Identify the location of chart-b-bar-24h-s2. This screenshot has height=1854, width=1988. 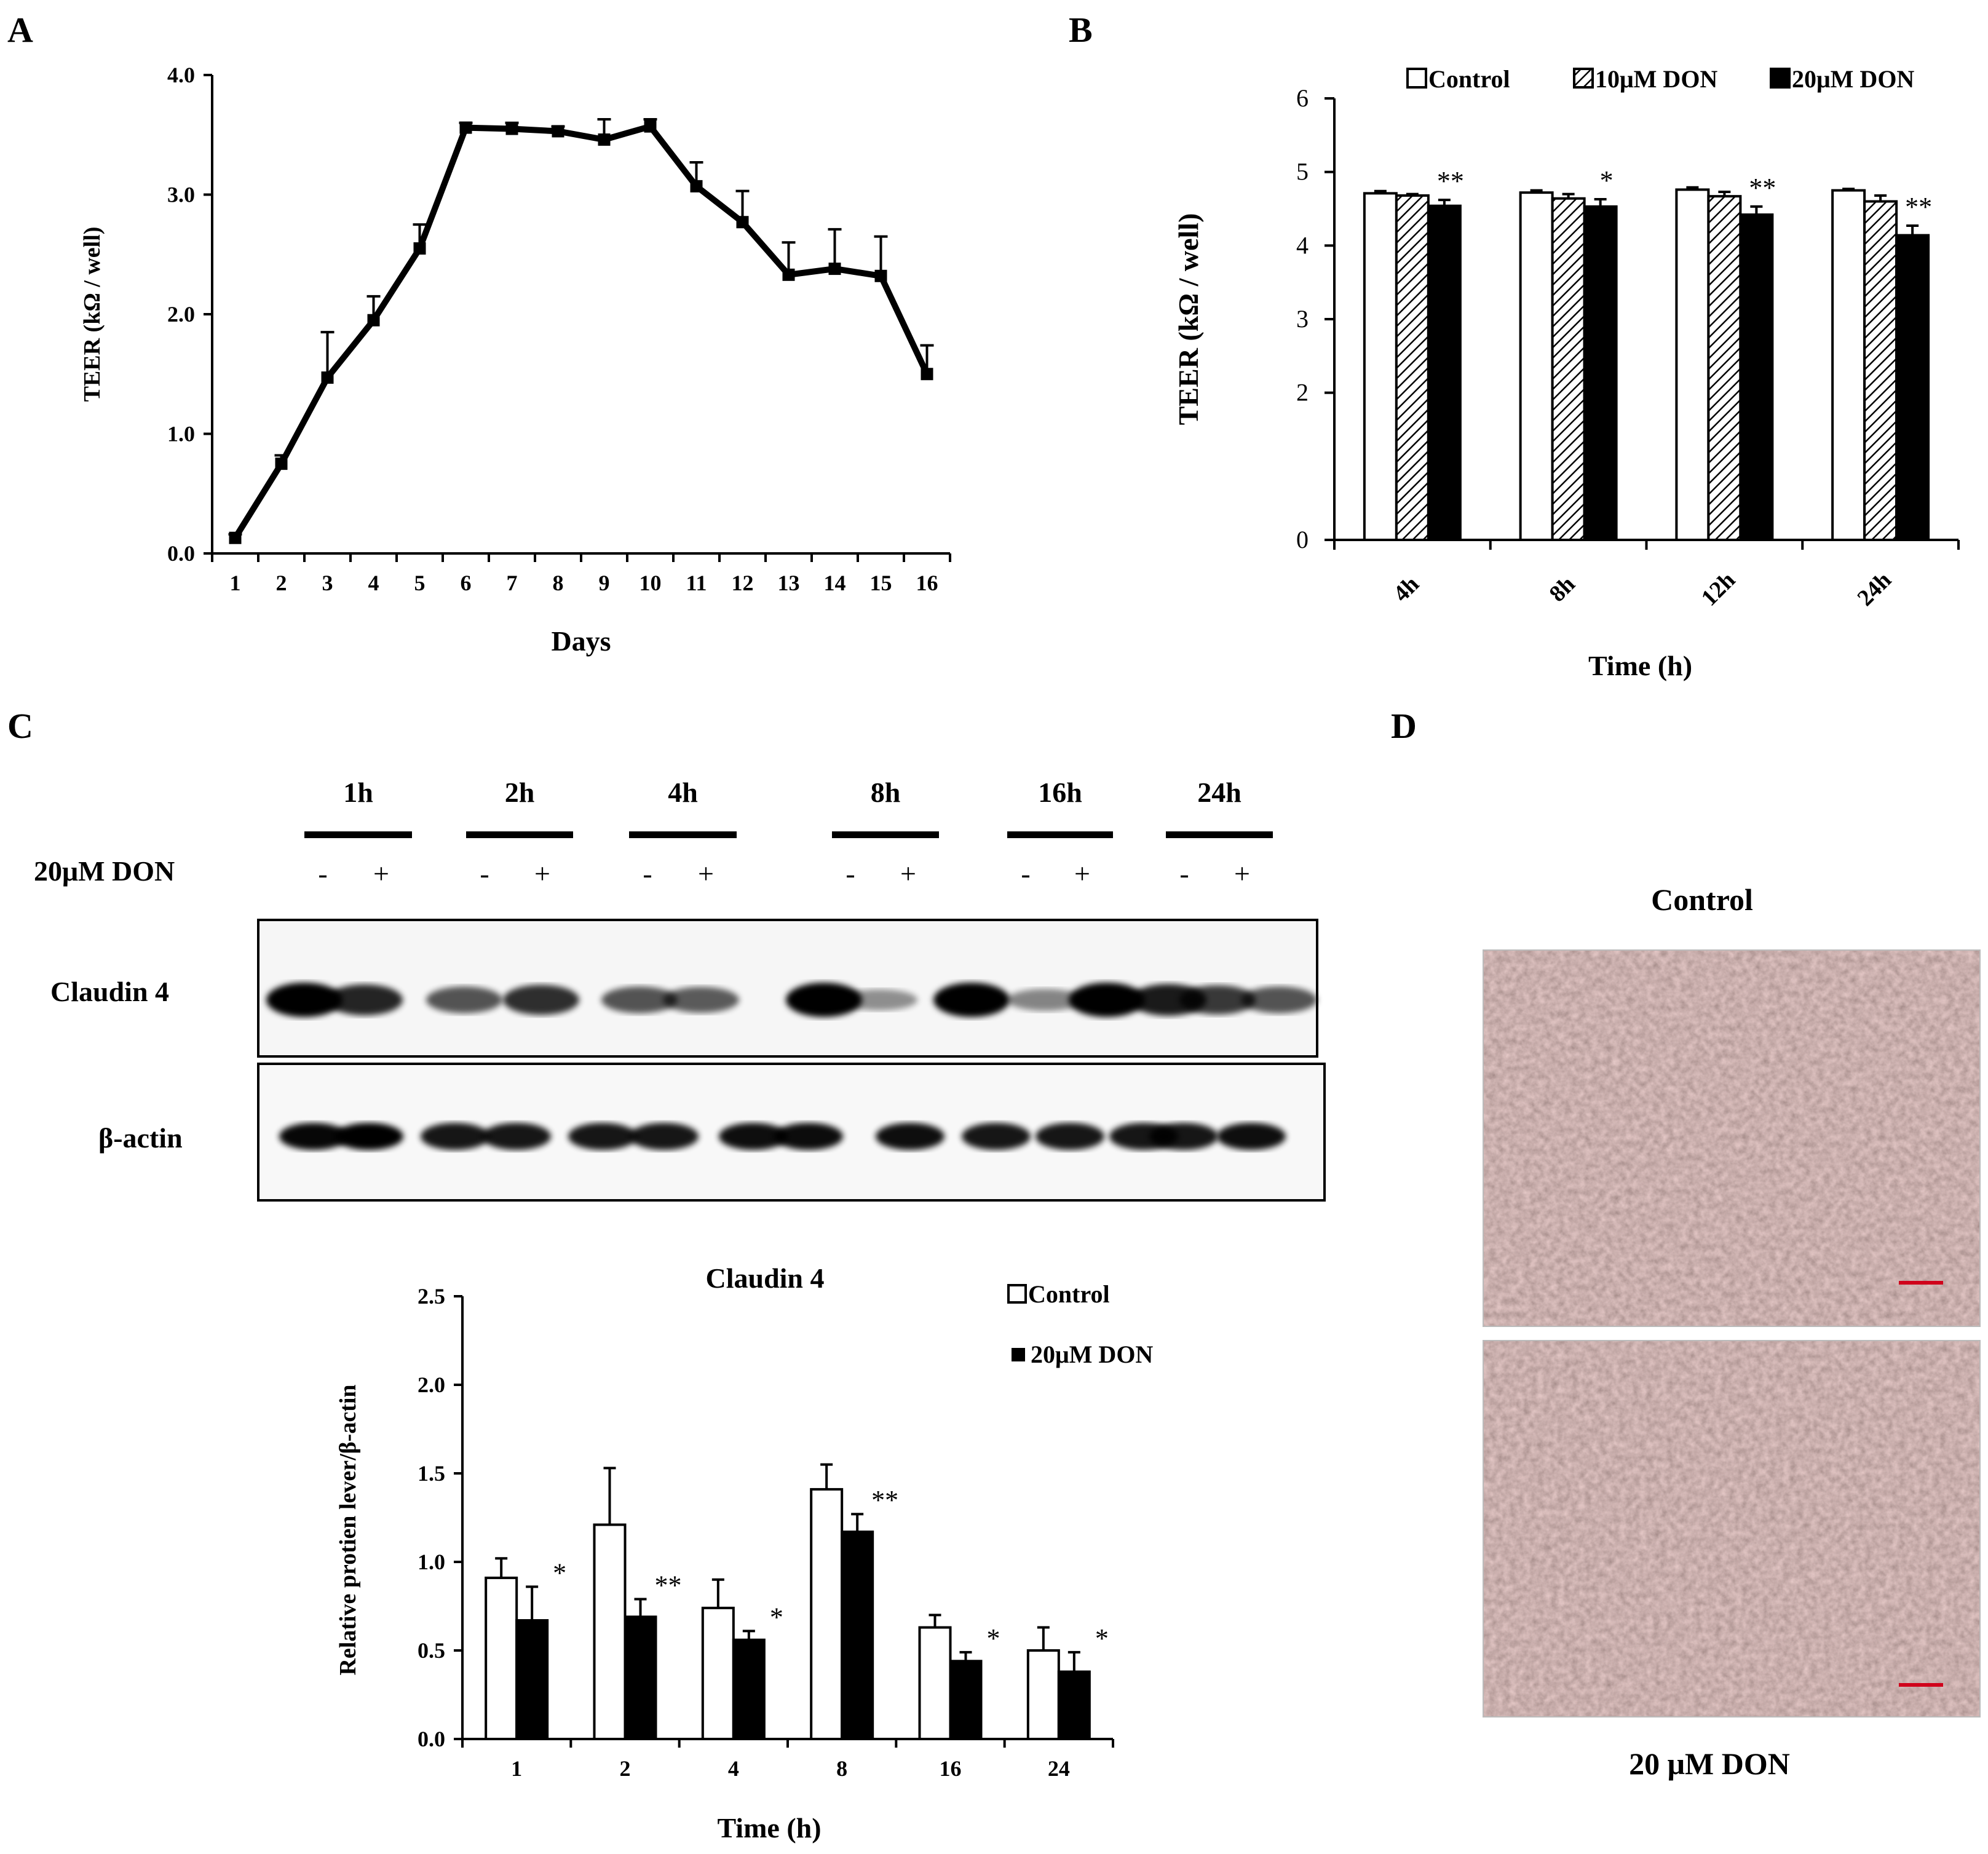
(1912, 388).